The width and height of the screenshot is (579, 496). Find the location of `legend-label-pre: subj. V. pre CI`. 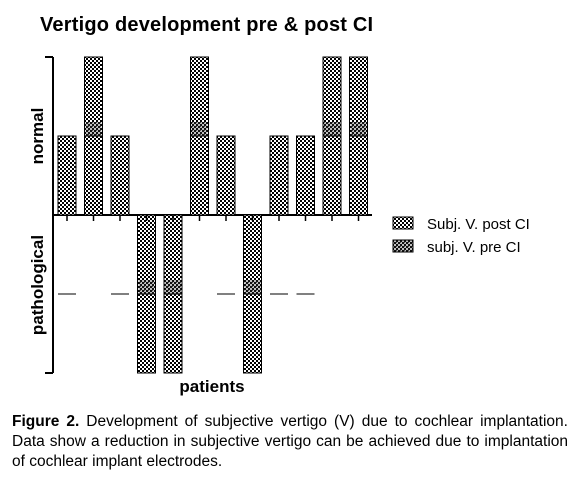

legend-label-pre: subj. V. pre CI is located at coordinates (474, 247).